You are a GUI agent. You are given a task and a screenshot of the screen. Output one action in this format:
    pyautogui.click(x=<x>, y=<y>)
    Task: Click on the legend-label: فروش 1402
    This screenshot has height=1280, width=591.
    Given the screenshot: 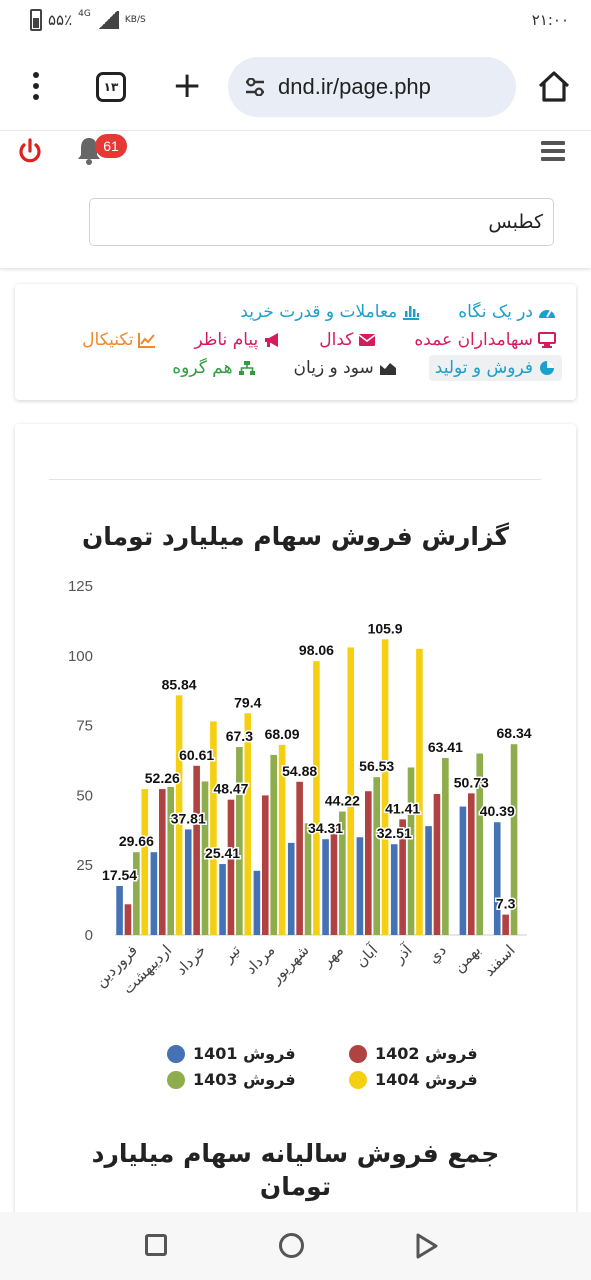 What is the action you would take?
    pyautogui.click(x=426, y=1053)
    